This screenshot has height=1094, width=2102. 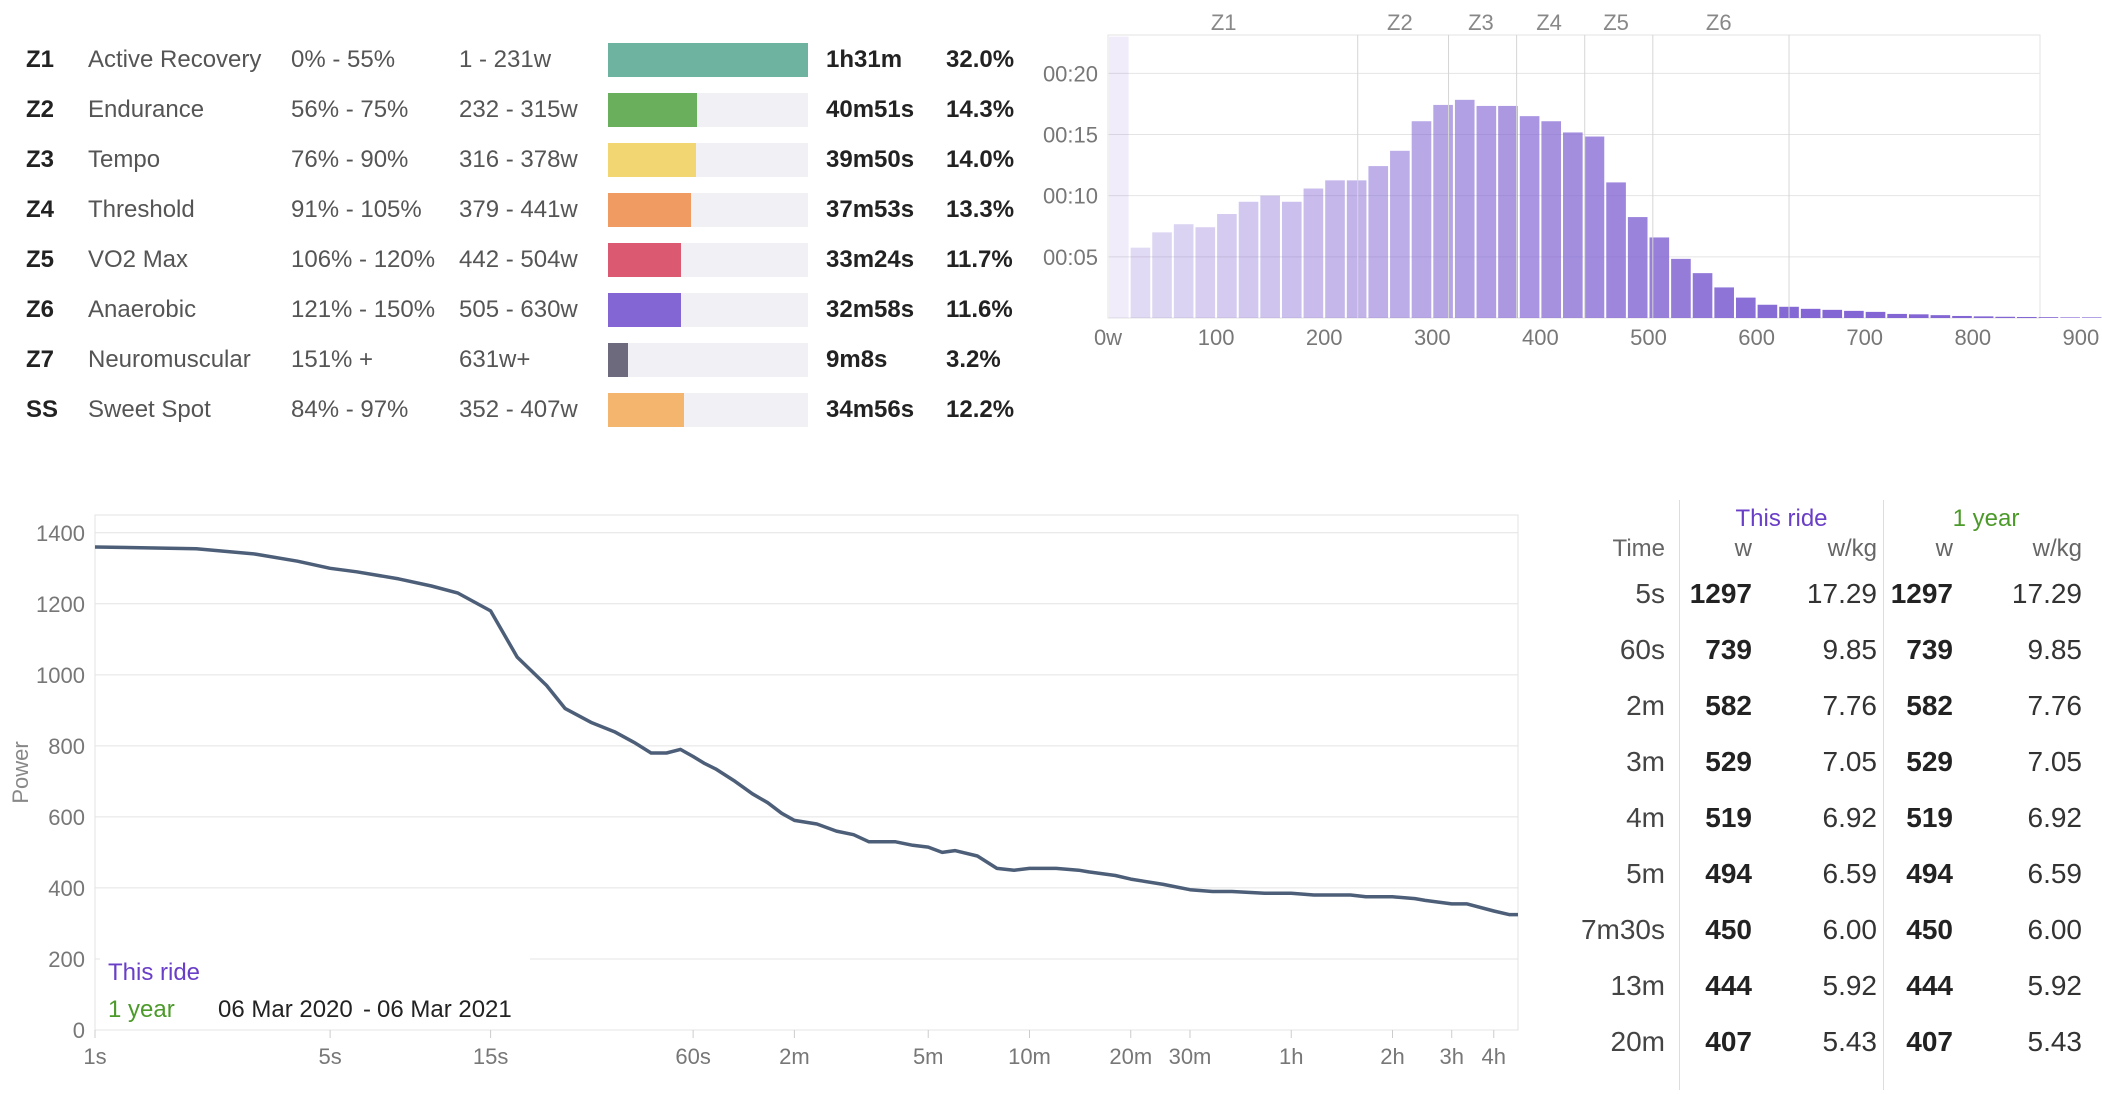 I want to click on this-ride-wkg: 7.76, so click(x=1850, y=705).